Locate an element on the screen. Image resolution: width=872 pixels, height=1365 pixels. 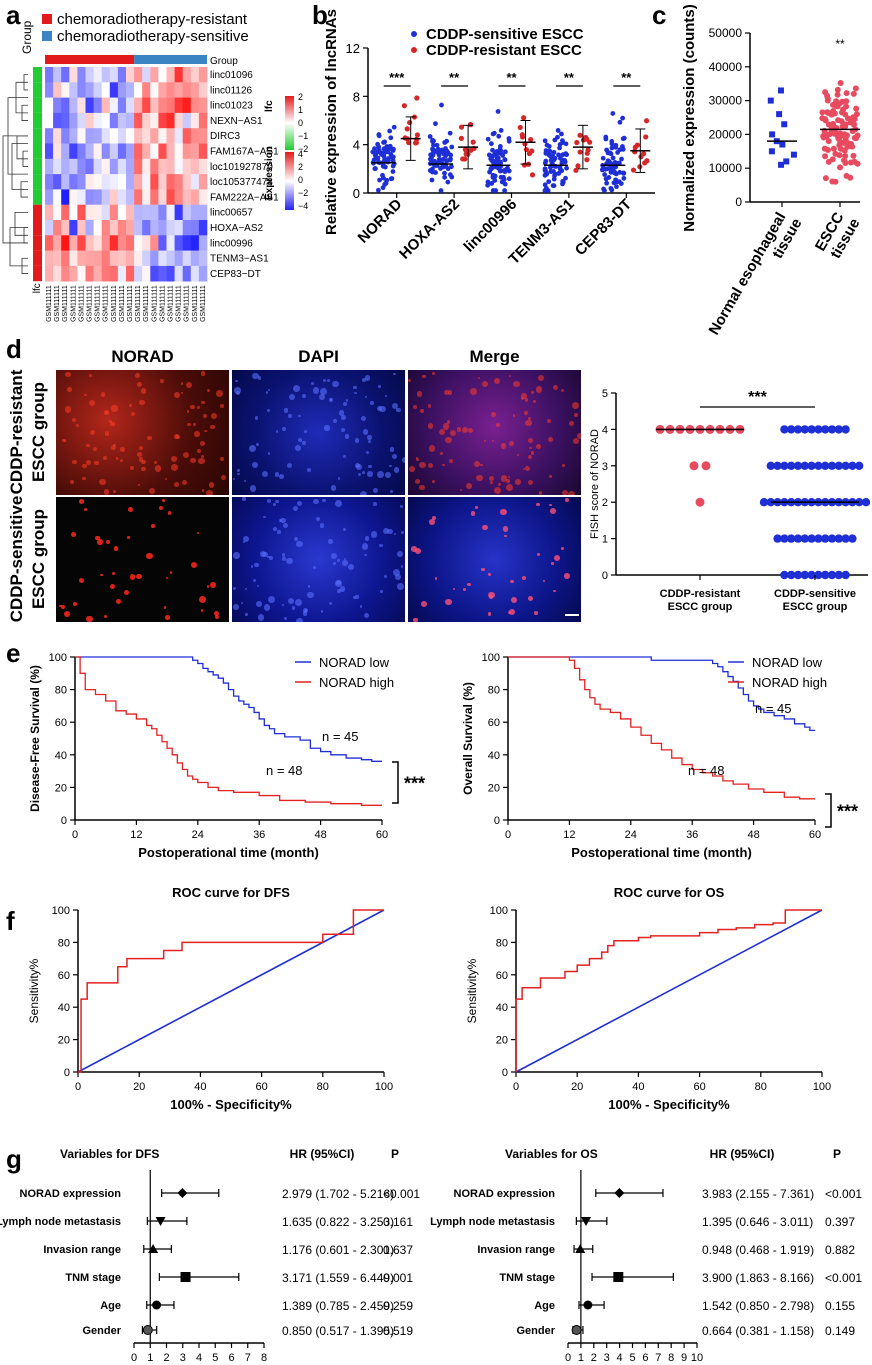
variable-label: TNM stage is located at coordinates (93, 1278).